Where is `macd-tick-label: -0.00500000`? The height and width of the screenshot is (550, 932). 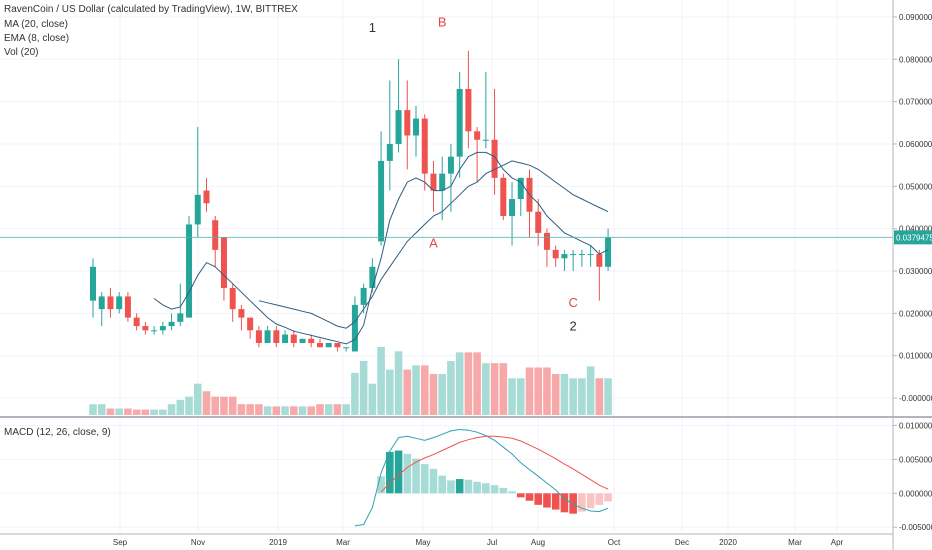
macd-tick-label: -0.00500000 is located at coordinates (915, 527).